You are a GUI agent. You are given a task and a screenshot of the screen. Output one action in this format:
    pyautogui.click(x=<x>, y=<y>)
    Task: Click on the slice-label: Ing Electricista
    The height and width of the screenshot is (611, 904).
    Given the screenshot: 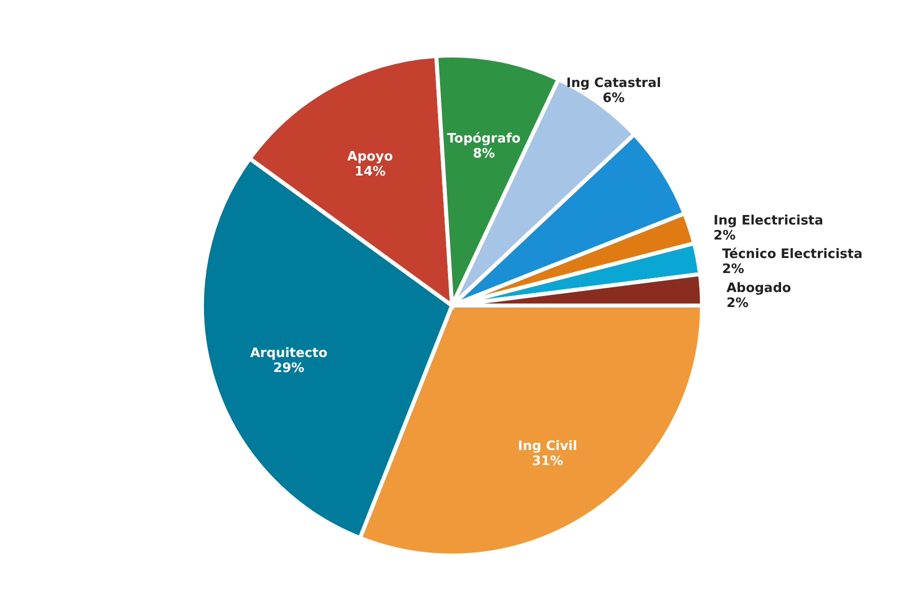 What is the action you would take?
    pyautogui.click(x=769, y=221)
    